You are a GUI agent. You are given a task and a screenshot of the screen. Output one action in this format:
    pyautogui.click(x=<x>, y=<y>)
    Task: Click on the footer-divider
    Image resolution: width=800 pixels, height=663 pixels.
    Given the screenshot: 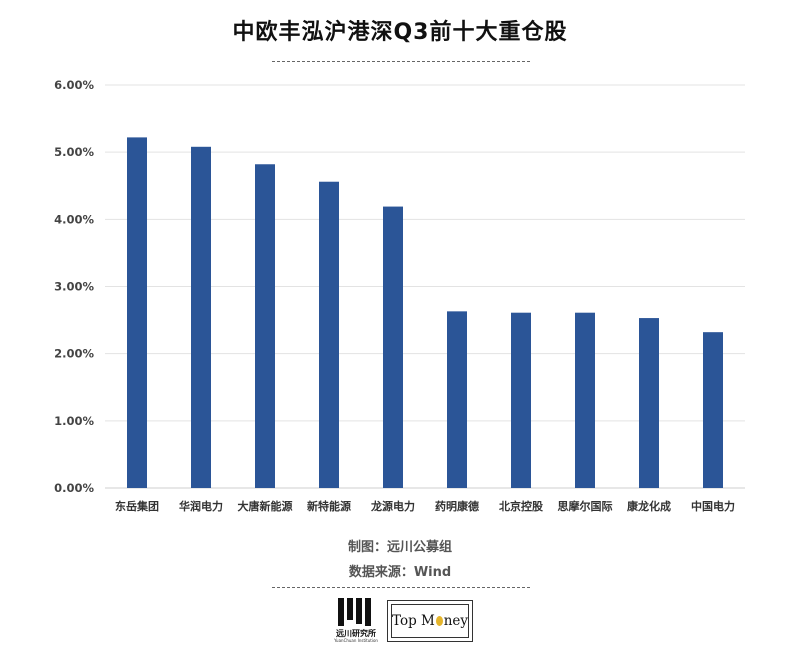 What is the action you would take?
    pyautogui.click(x=401, y=587)
    